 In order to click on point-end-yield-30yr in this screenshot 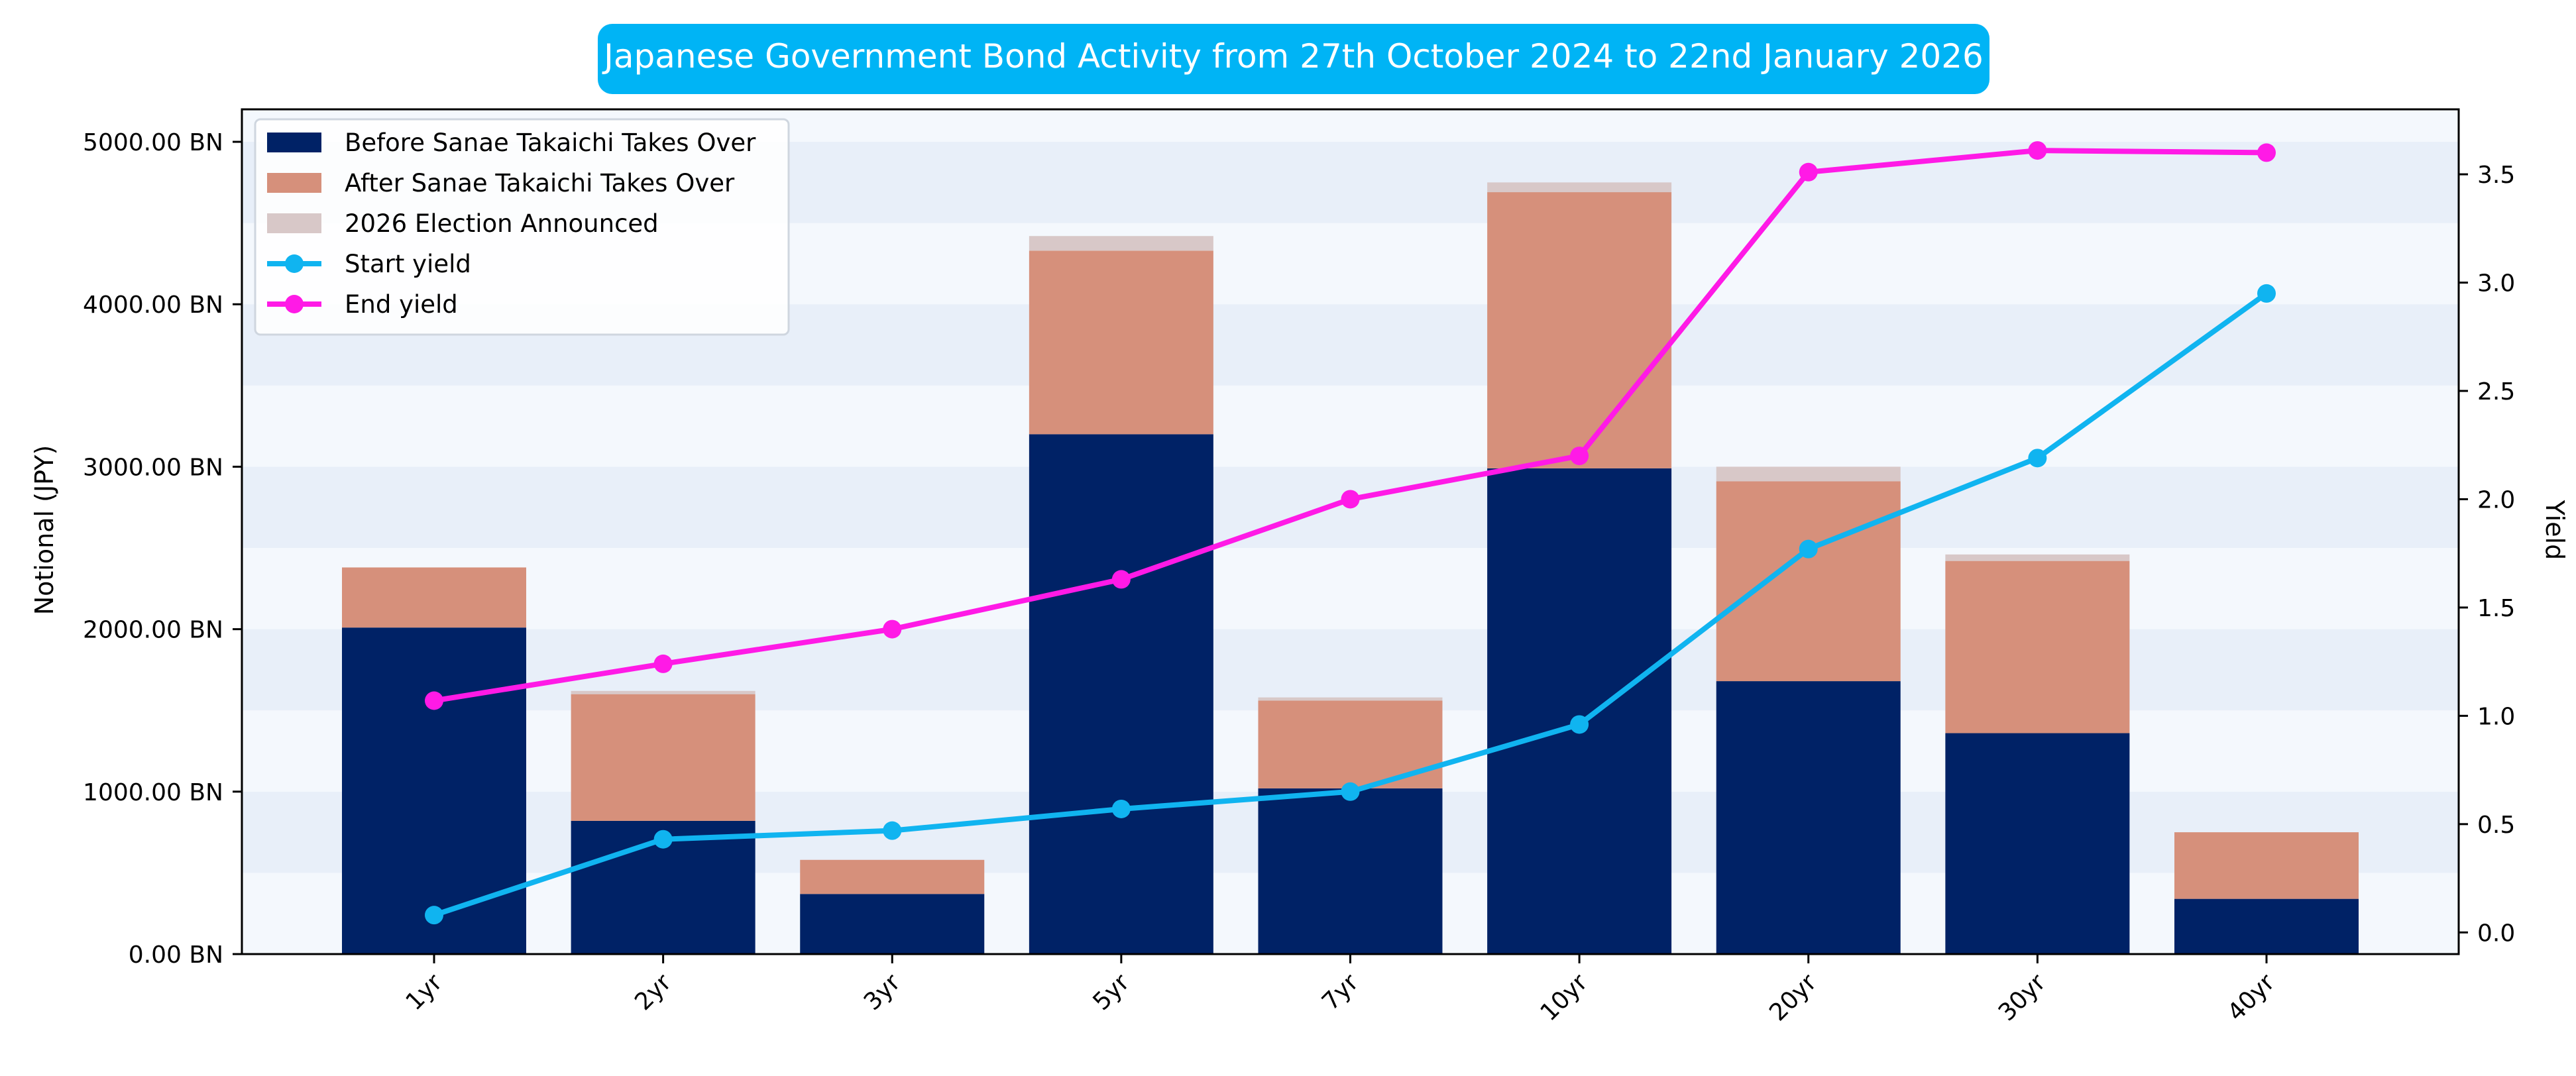, I will do `click(2038, 150)`.